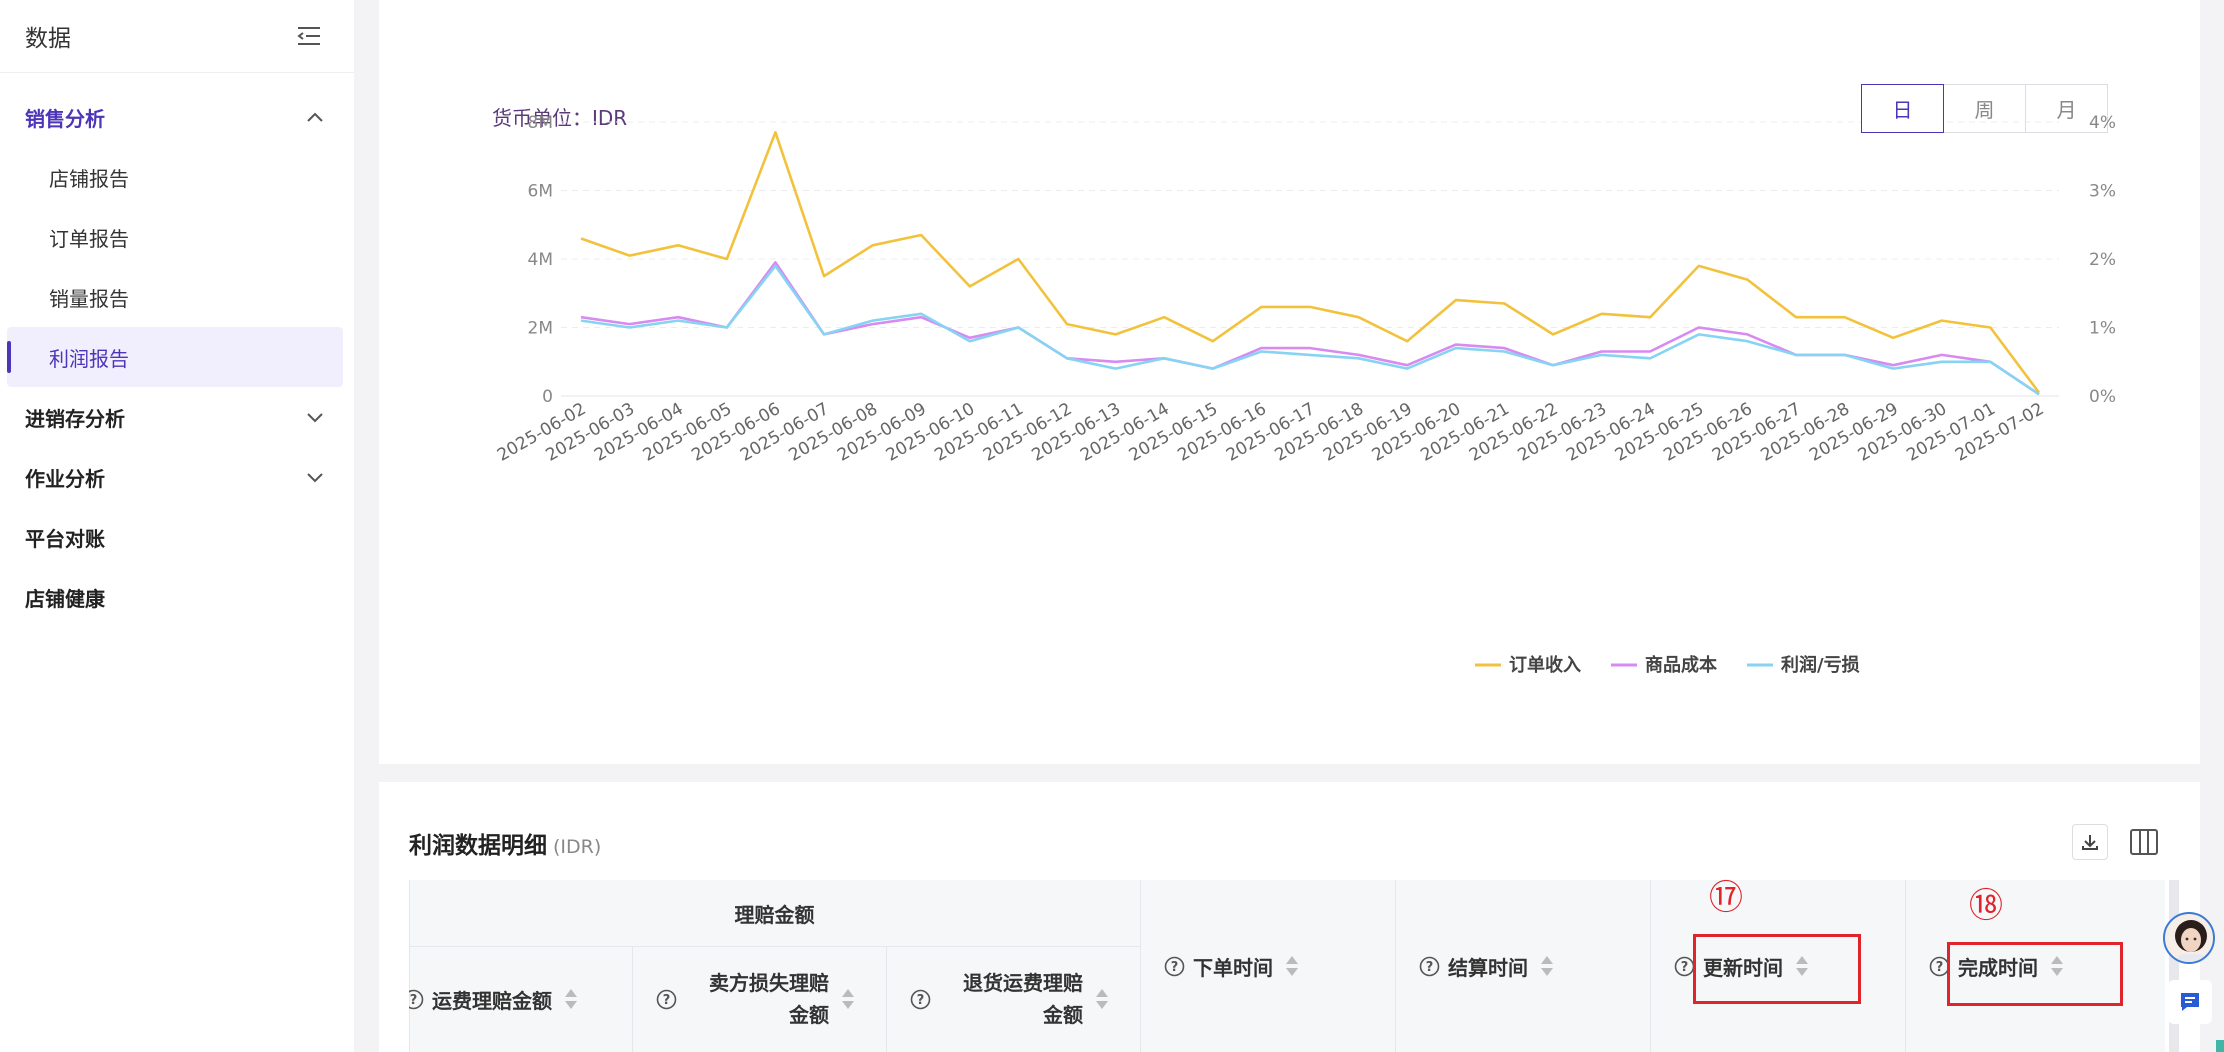 This screenshot has height=1052, width=2224. I want to click on sidebar-item-order-report: 订单报告, so click(177, 237).